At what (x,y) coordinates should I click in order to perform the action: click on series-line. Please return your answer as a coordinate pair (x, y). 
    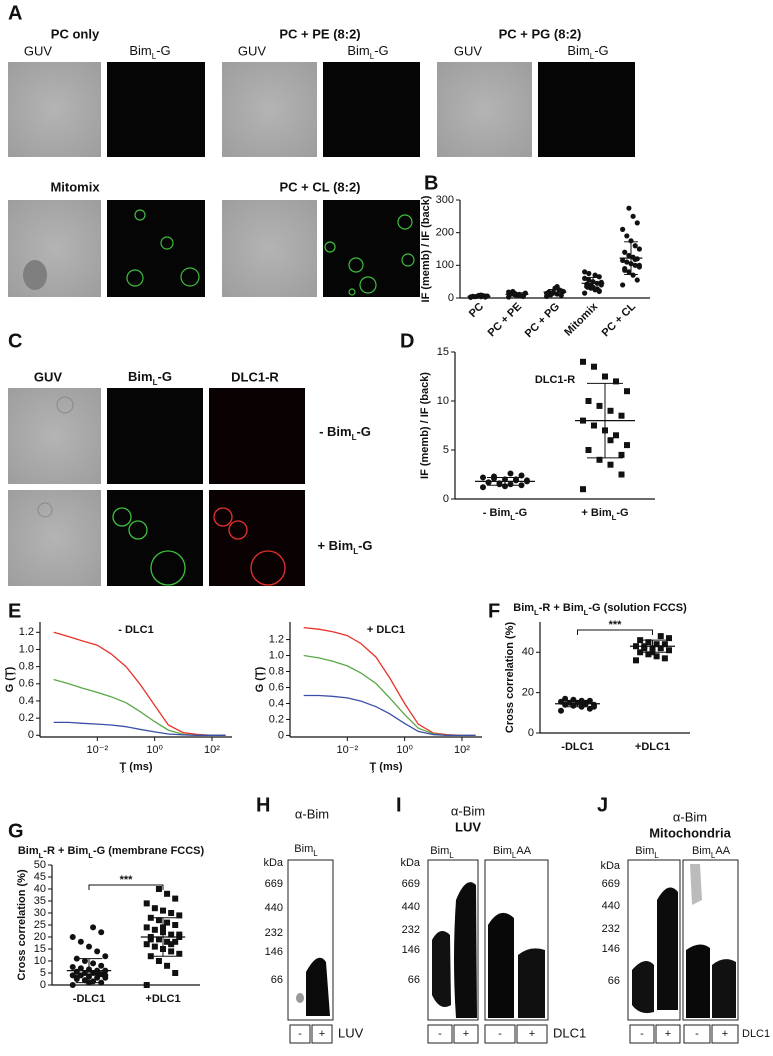
    Looking at the image, I should click on (139, 728).